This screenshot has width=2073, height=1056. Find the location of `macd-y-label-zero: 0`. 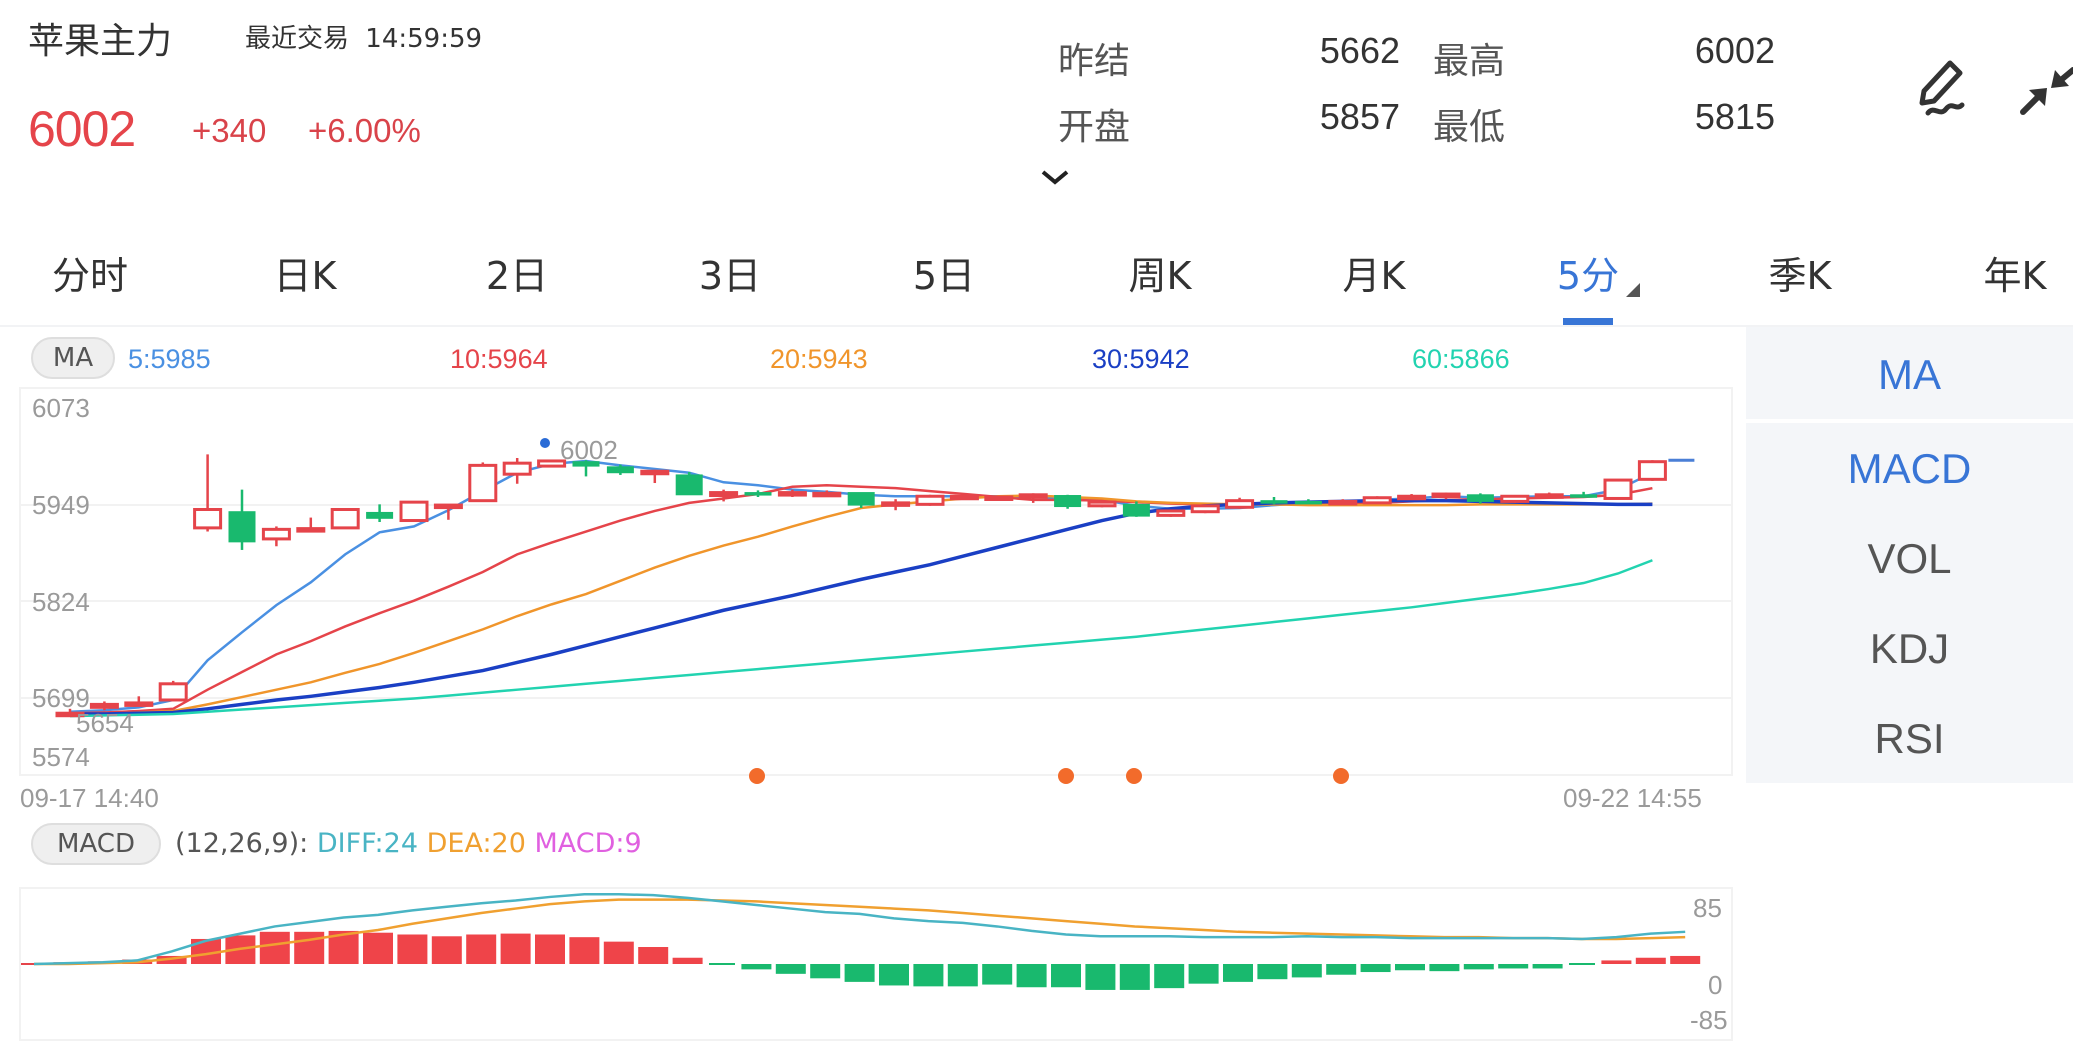

macd-y-label-zero: 0 is located at coordinates (1715, 985).